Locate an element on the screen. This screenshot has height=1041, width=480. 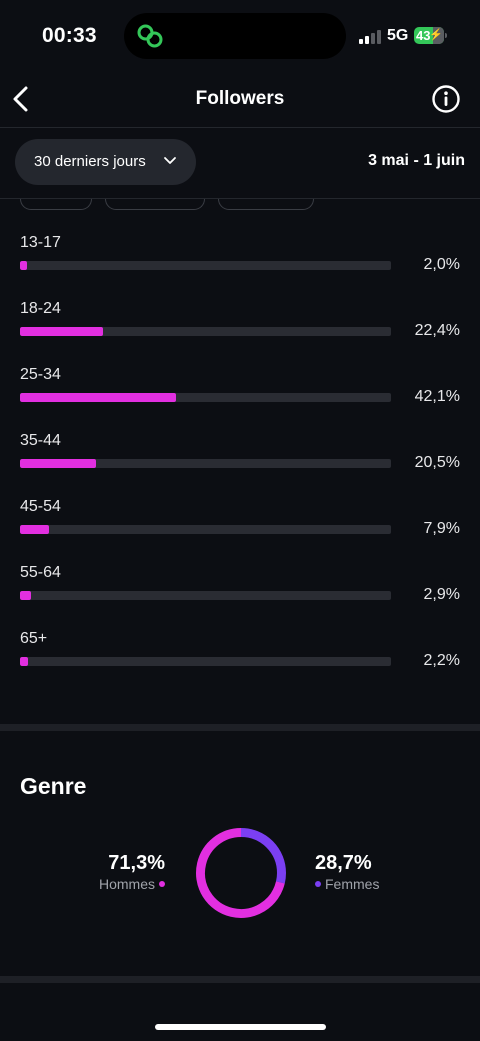
network-type: 5G is located at coordinates (398, 35).